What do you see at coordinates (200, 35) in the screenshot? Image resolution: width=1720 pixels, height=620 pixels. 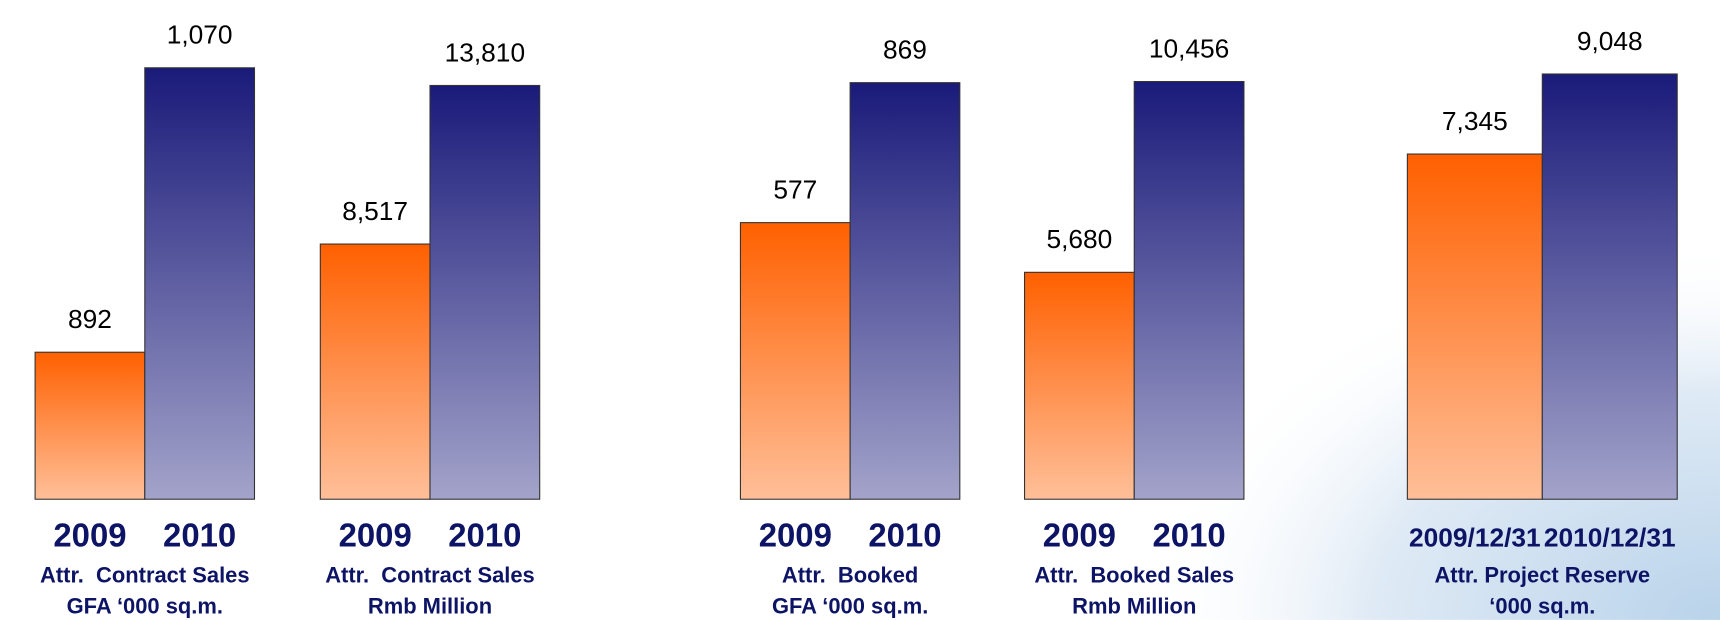 I see `value-label: 1,070` at bounding box center [200, 35].